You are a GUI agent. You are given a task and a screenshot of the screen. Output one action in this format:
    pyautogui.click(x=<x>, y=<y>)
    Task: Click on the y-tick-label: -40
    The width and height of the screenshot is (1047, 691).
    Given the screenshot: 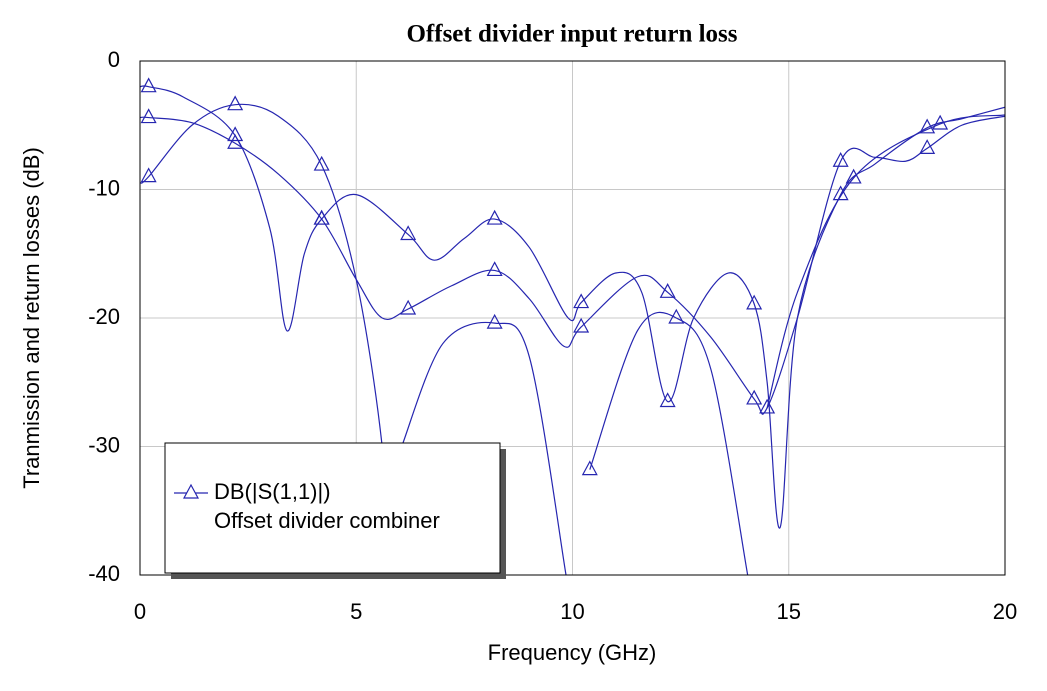 What is the action you would take?
    pyautogui.click(x=104, y=573)
    